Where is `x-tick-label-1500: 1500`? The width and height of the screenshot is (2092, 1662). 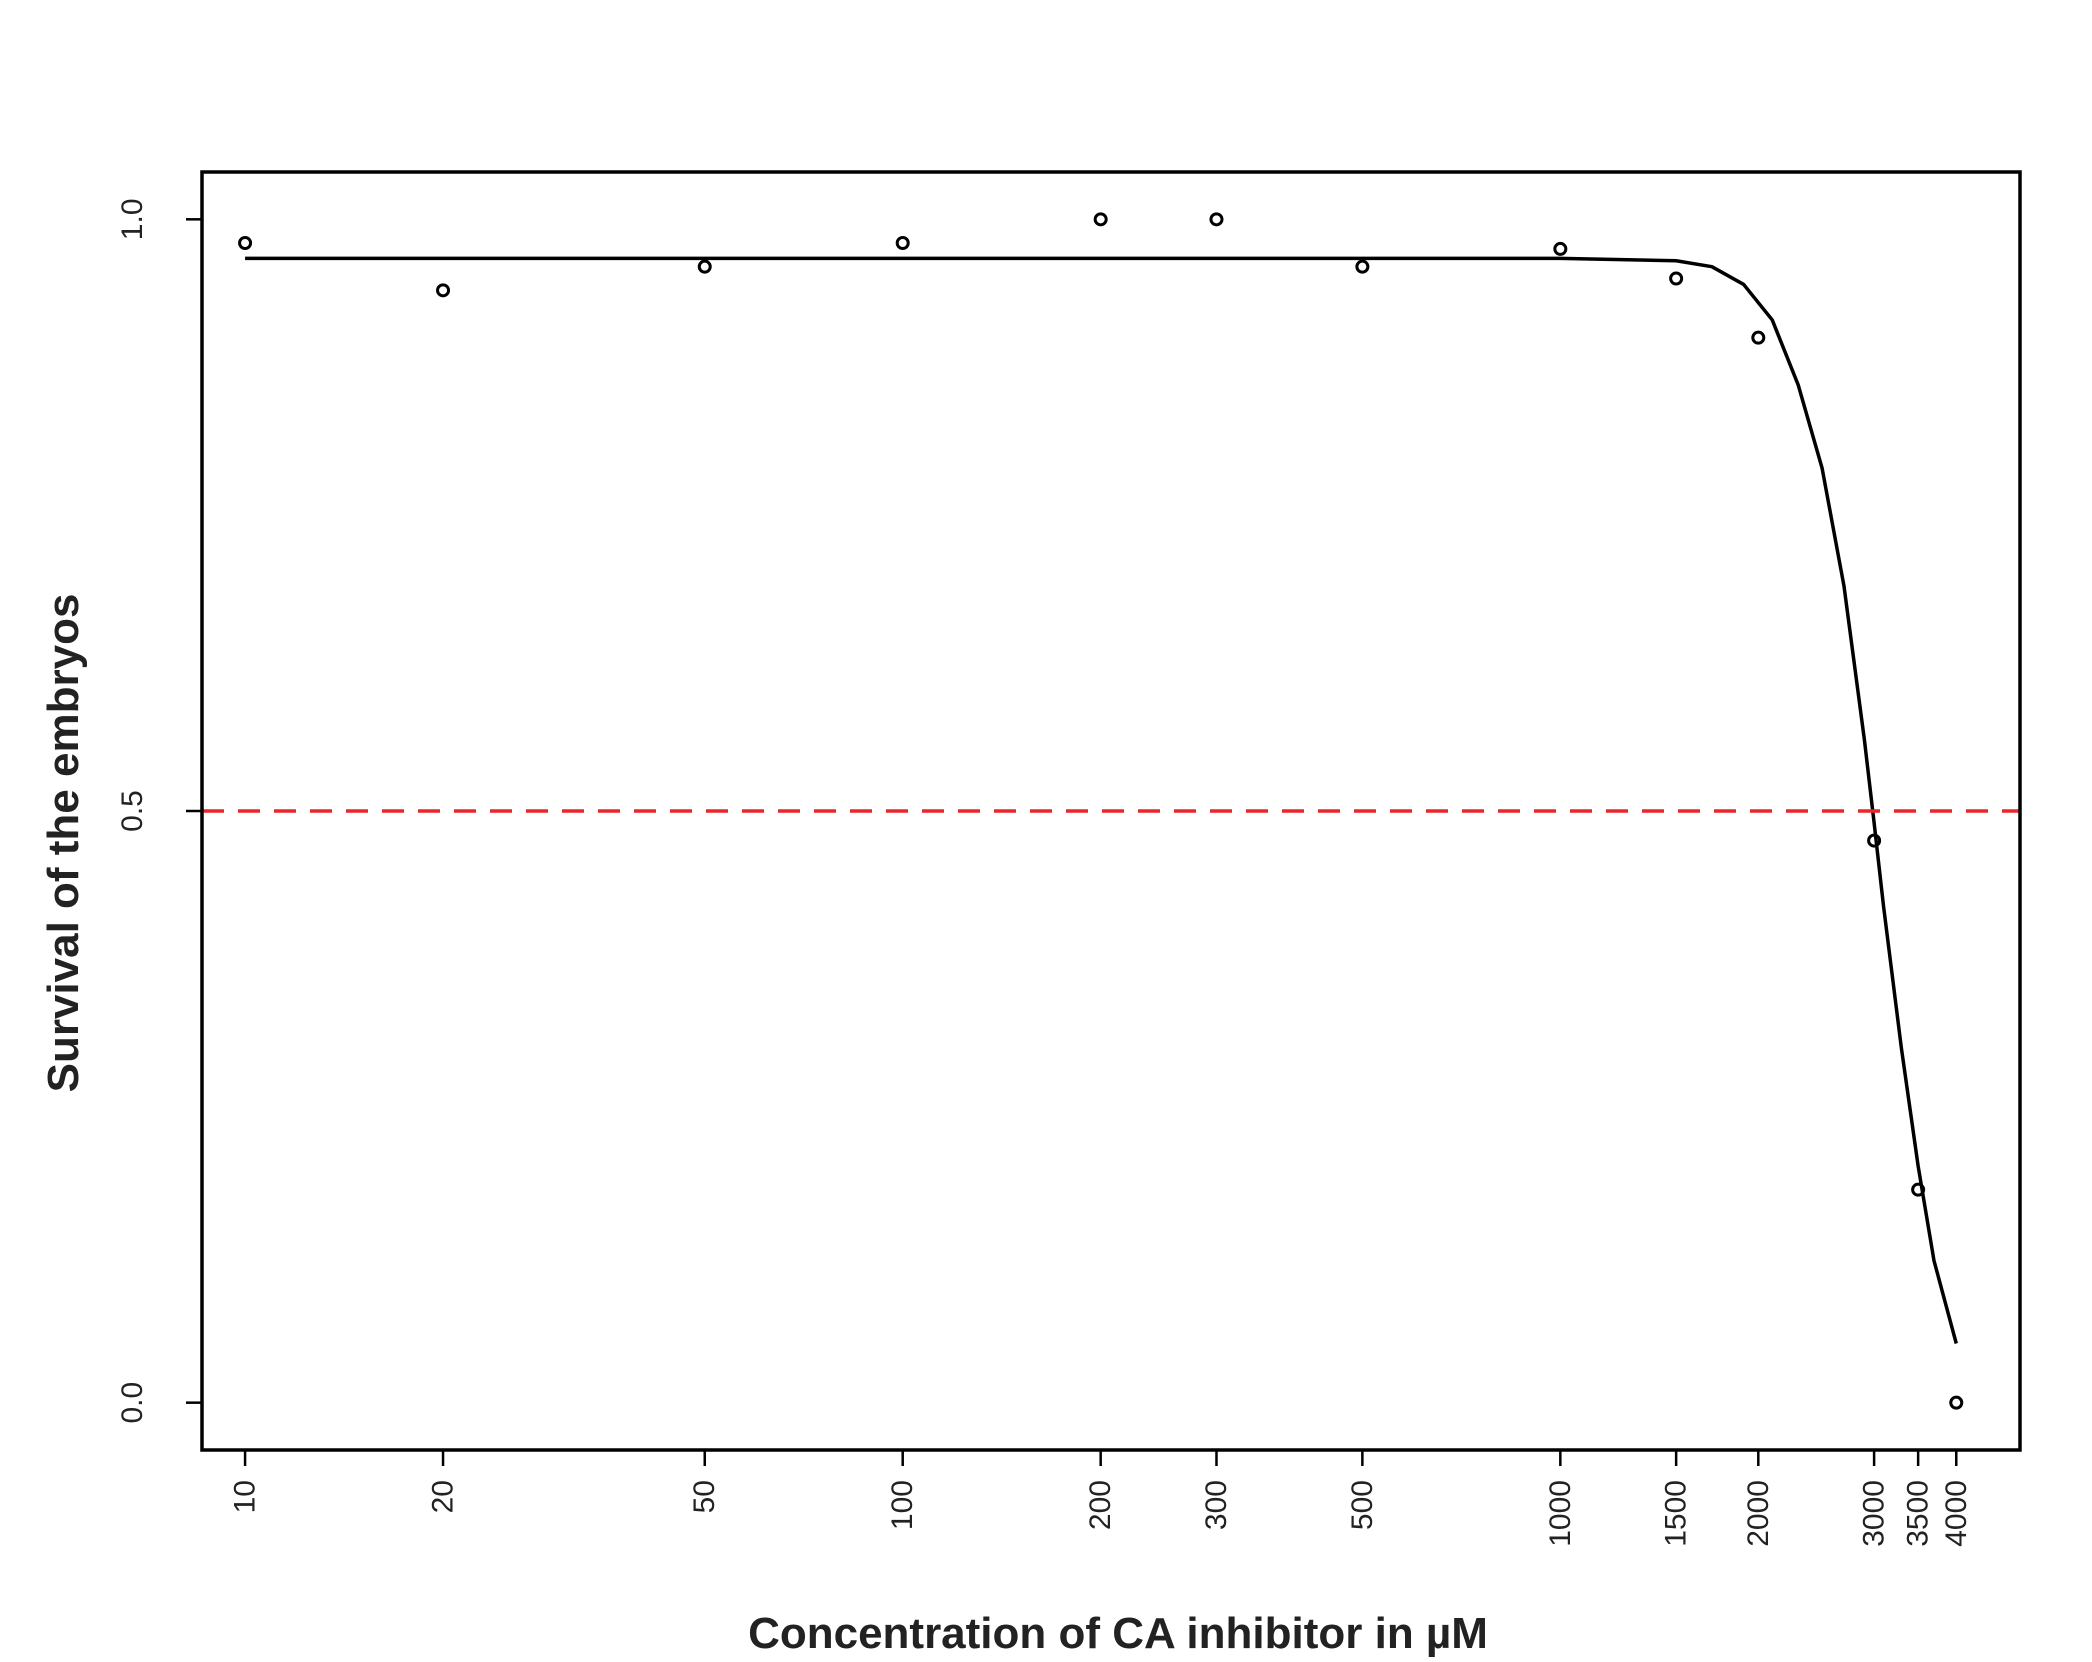 x-tick-label-1500: 1500 is located at coordinates (1676, 1513).